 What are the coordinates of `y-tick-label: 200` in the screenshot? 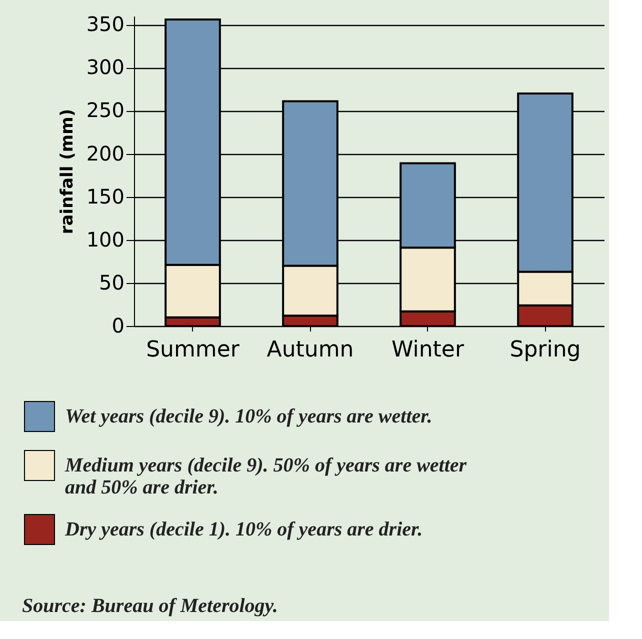 It's located at (105, 153).